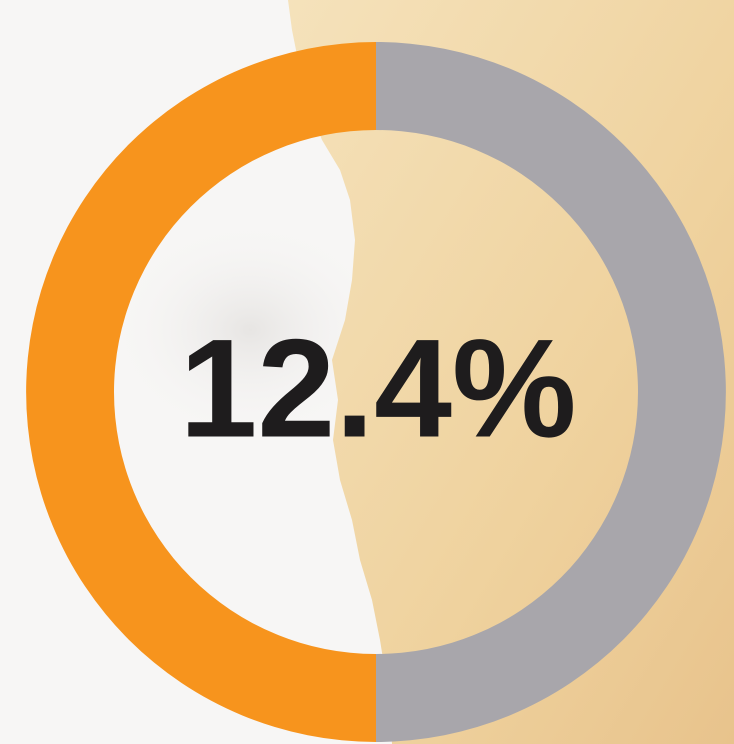 The height and width of the screenshot is (744, 734). Describe the element at coordinates (250, 330) in the screenshot. I see `background-texture` at that location.